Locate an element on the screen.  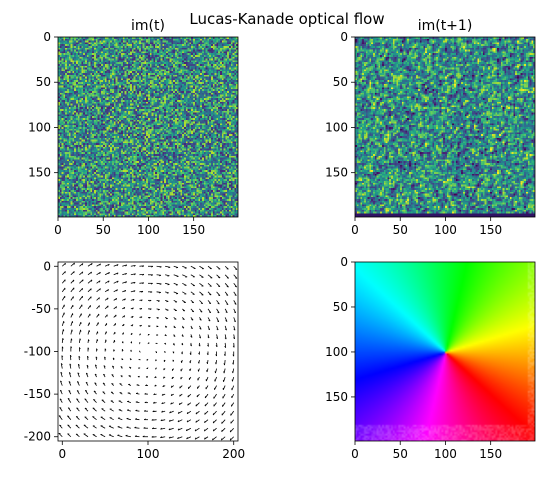
y-tick-label: -150 is located at coordinates (37, 394).